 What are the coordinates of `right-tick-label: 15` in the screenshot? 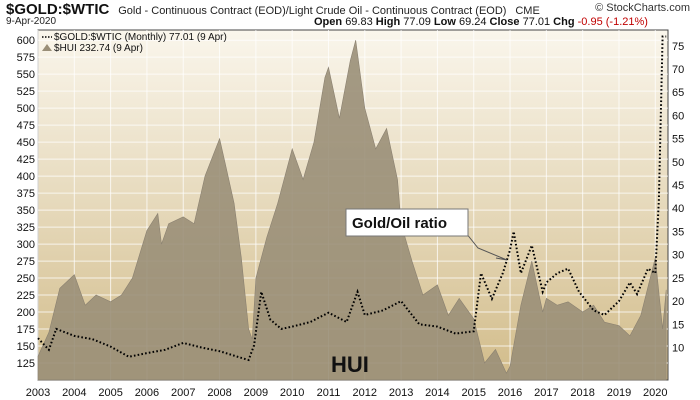 It's located at (678, 325).